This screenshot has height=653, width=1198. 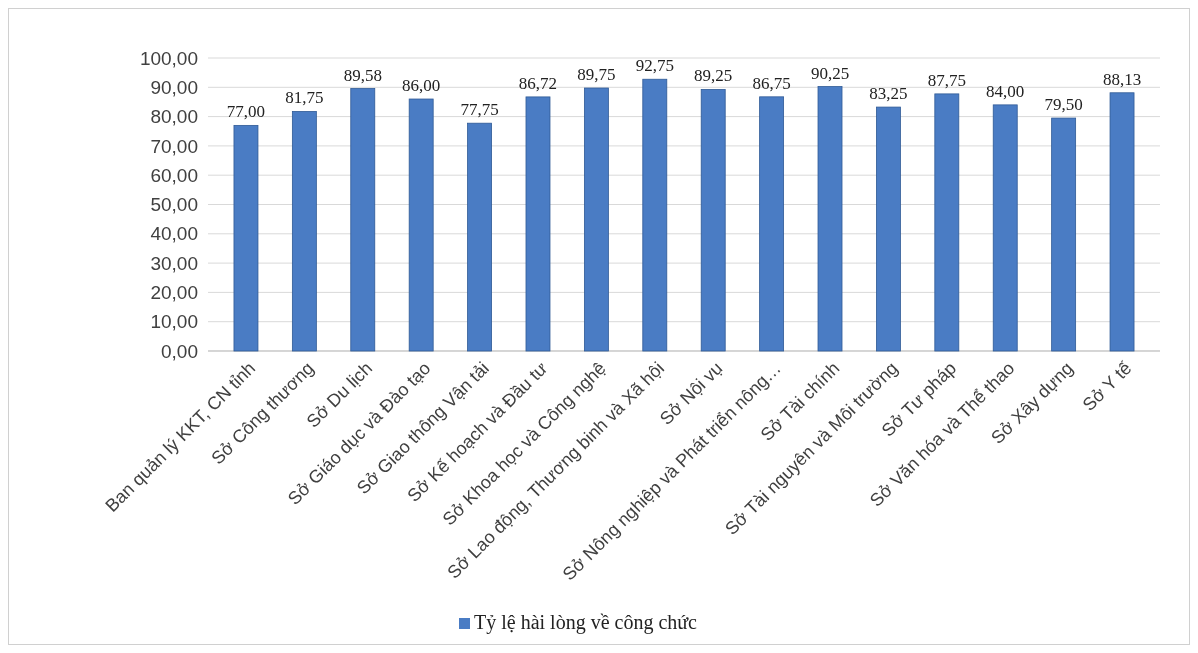 I want to click on data-label: 87,75, so click(x=946, y=80).